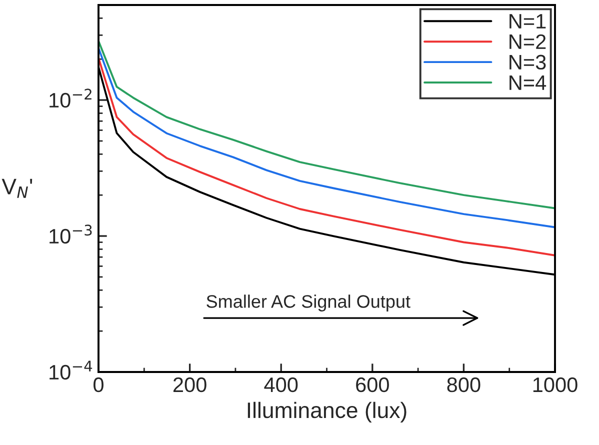 The image size is (599, 445). I want to click on x-tick-label: 800, so click(463, 384).